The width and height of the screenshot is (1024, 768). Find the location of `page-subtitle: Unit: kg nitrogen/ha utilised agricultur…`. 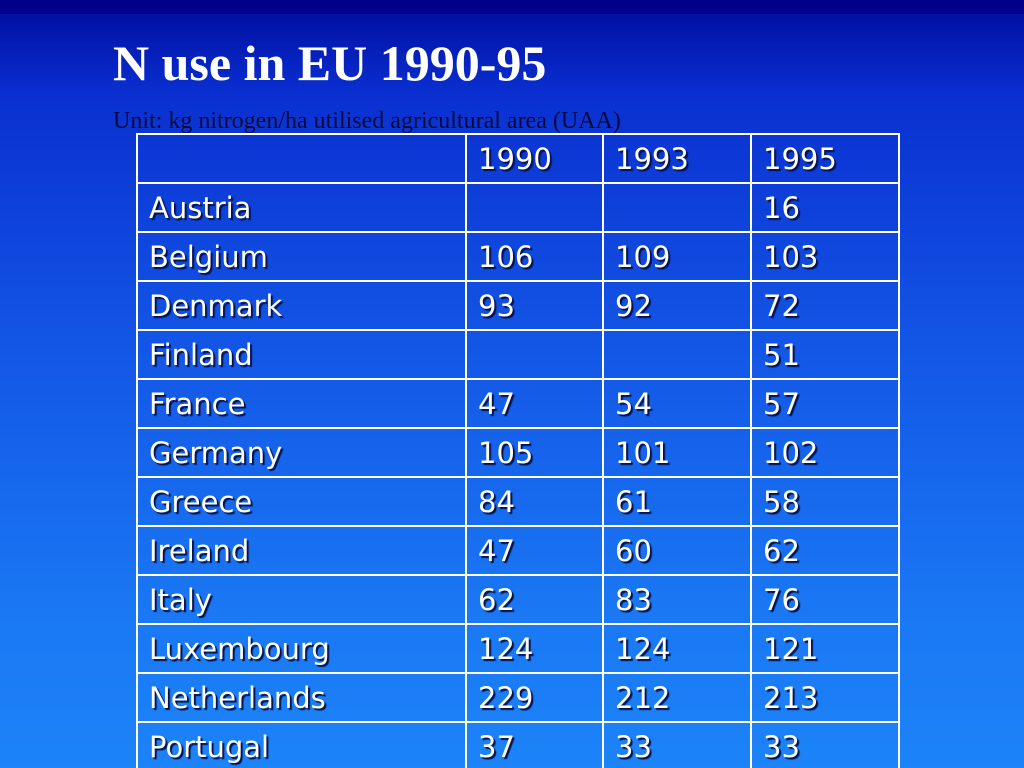

page-subtitle: Unit: kg nitrogen/ha utilised agricultur… is located at coordinates (367, 121).